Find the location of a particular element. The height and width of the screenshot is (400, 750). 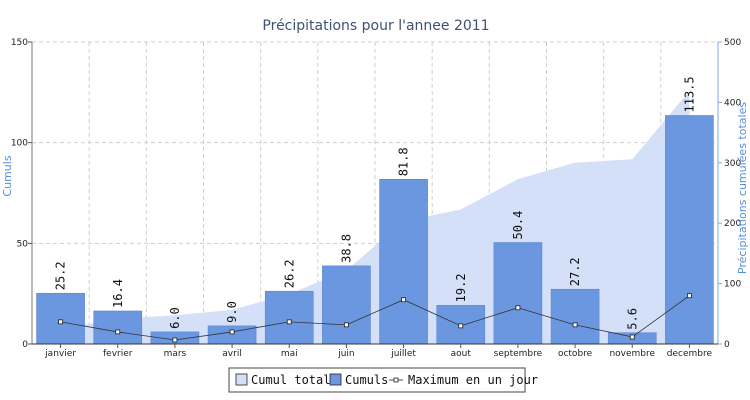

x-tick-label: juillet is located at coordinates (403, 354).